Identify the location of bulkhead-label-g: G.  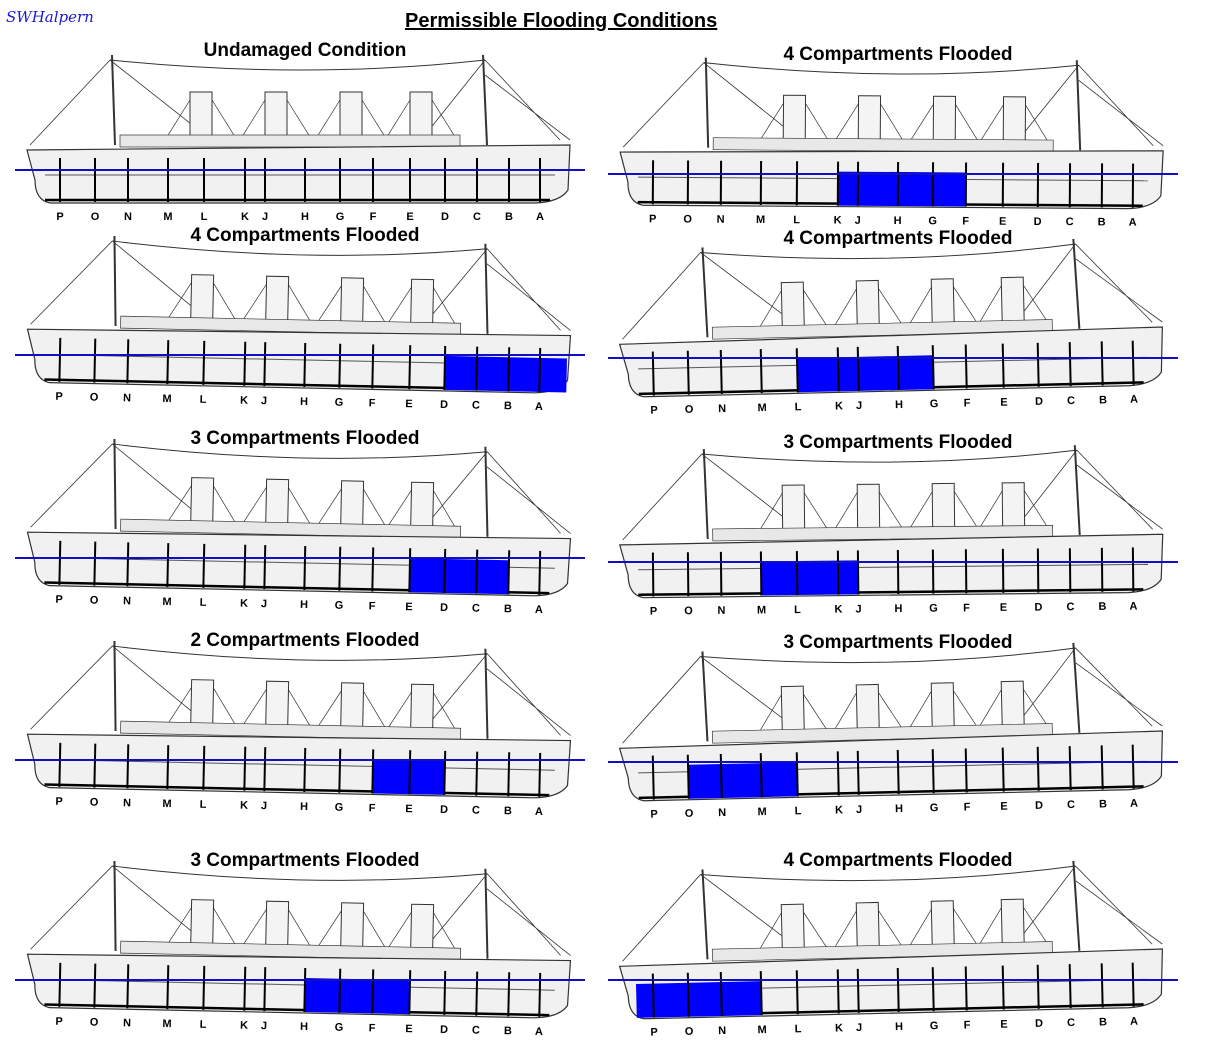
(934, 1026).